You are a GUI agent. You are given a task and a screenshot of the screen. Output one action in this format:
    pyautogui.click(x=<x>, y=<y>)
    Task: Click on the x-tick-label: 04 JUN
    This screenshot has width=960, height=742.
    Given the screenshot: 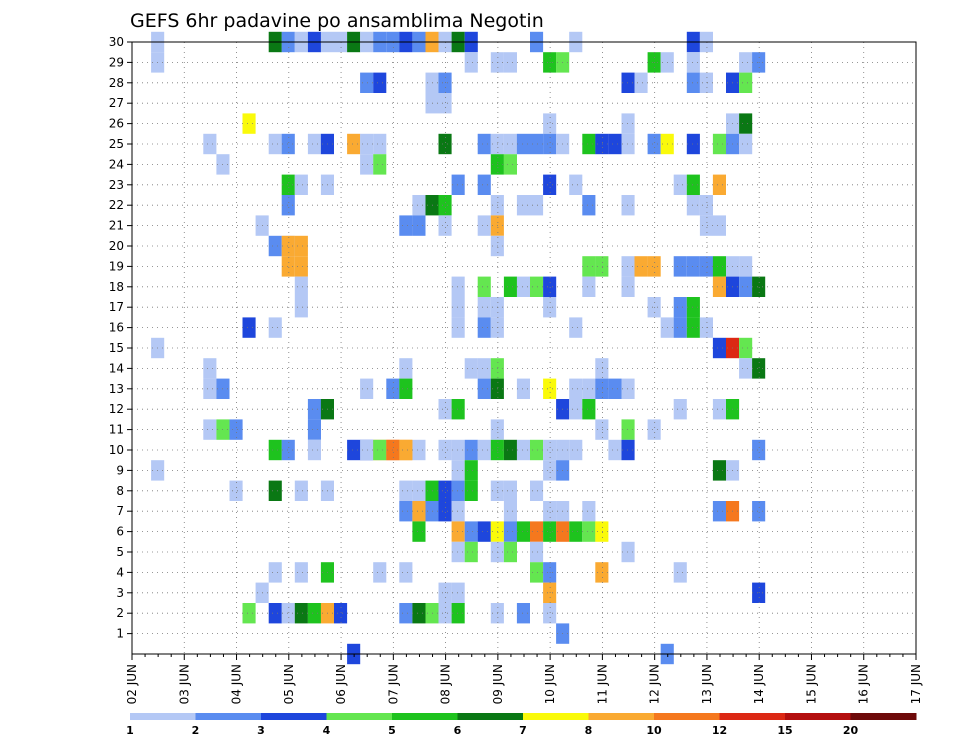 What is the action you would take?
    pyautogui.click(x=237, y=684)
    